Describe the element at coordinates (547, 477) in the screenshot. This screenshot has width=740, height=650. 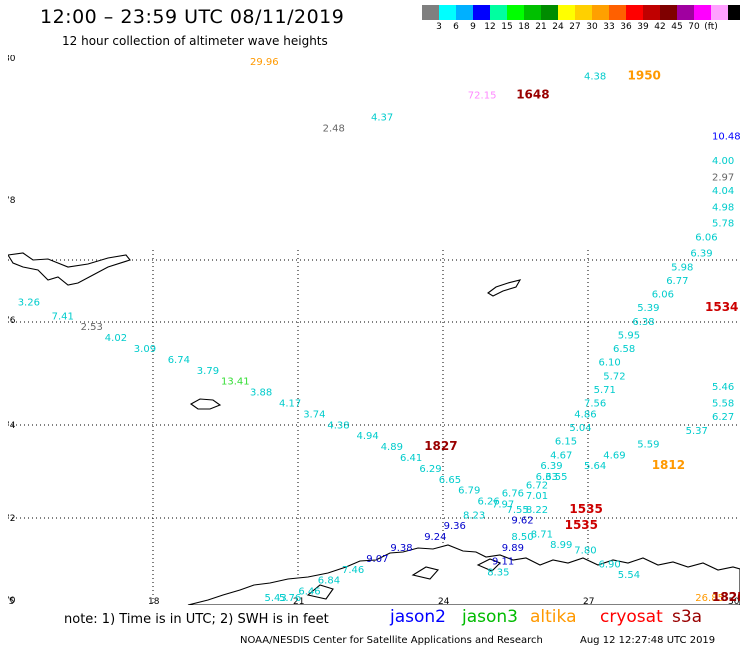
I see `wave-height-label: 6.33` at that location.